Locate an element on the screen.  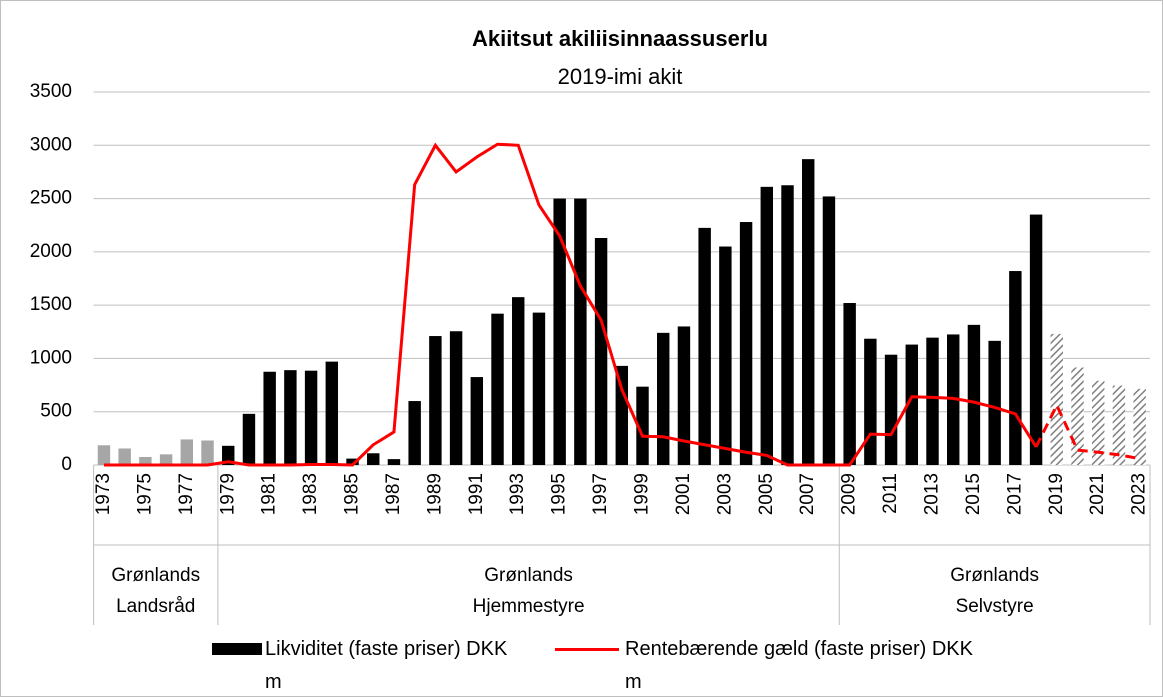
x-tick-label: 2003 is located at coordinates (724, 494).